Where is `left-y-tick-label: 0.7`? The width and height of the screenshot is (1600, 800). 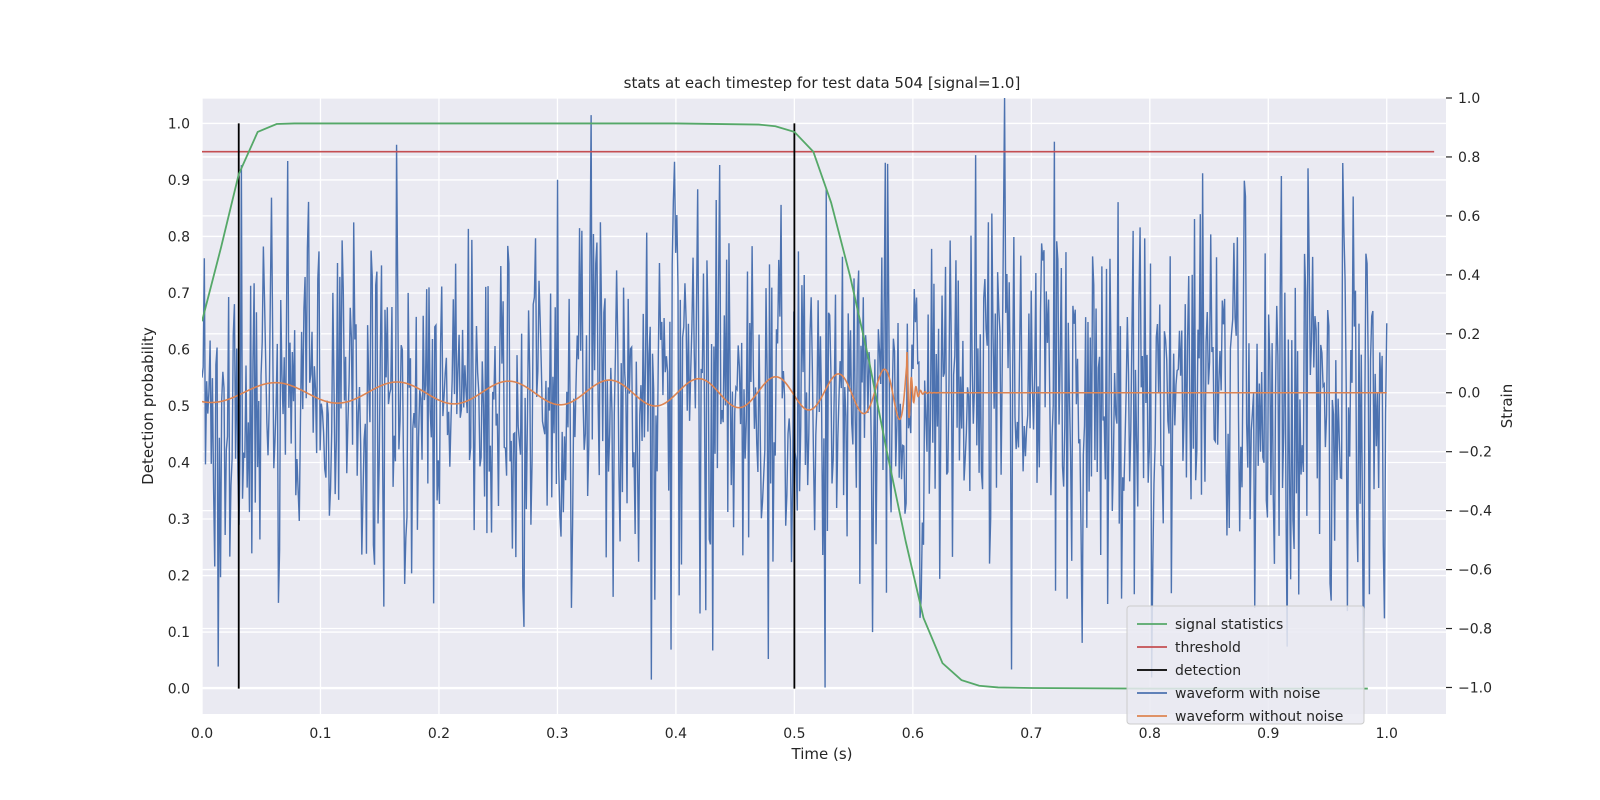
left-y-tick-label: 0.7 is located at coordinates (179, 294).